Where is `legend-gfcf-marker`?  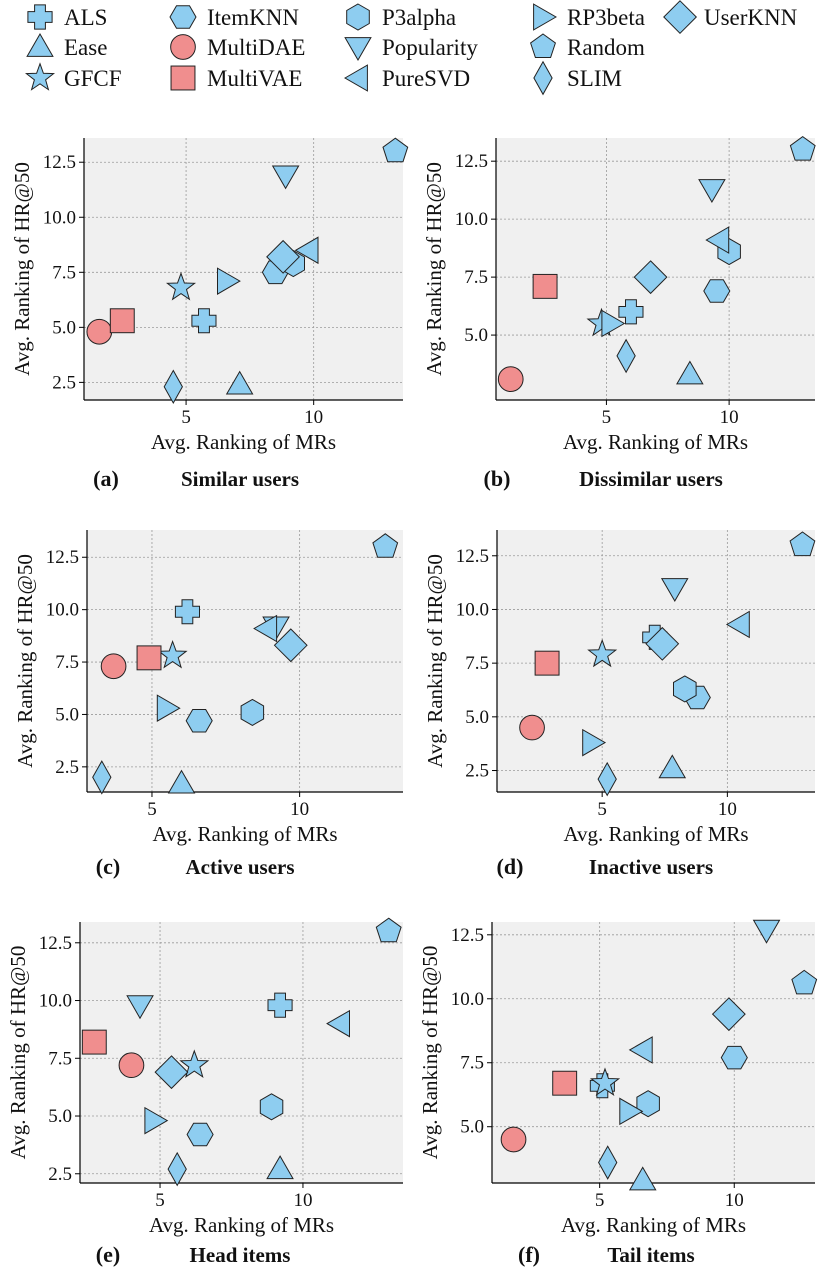 legend-gfcf-marker is located at coordinates (40, 76).